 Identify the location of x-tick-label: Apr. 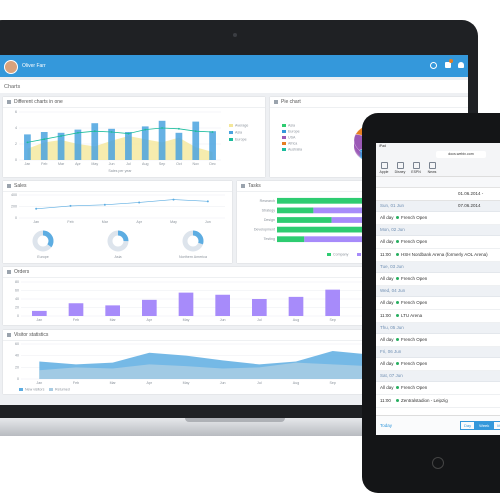
(150, 383).